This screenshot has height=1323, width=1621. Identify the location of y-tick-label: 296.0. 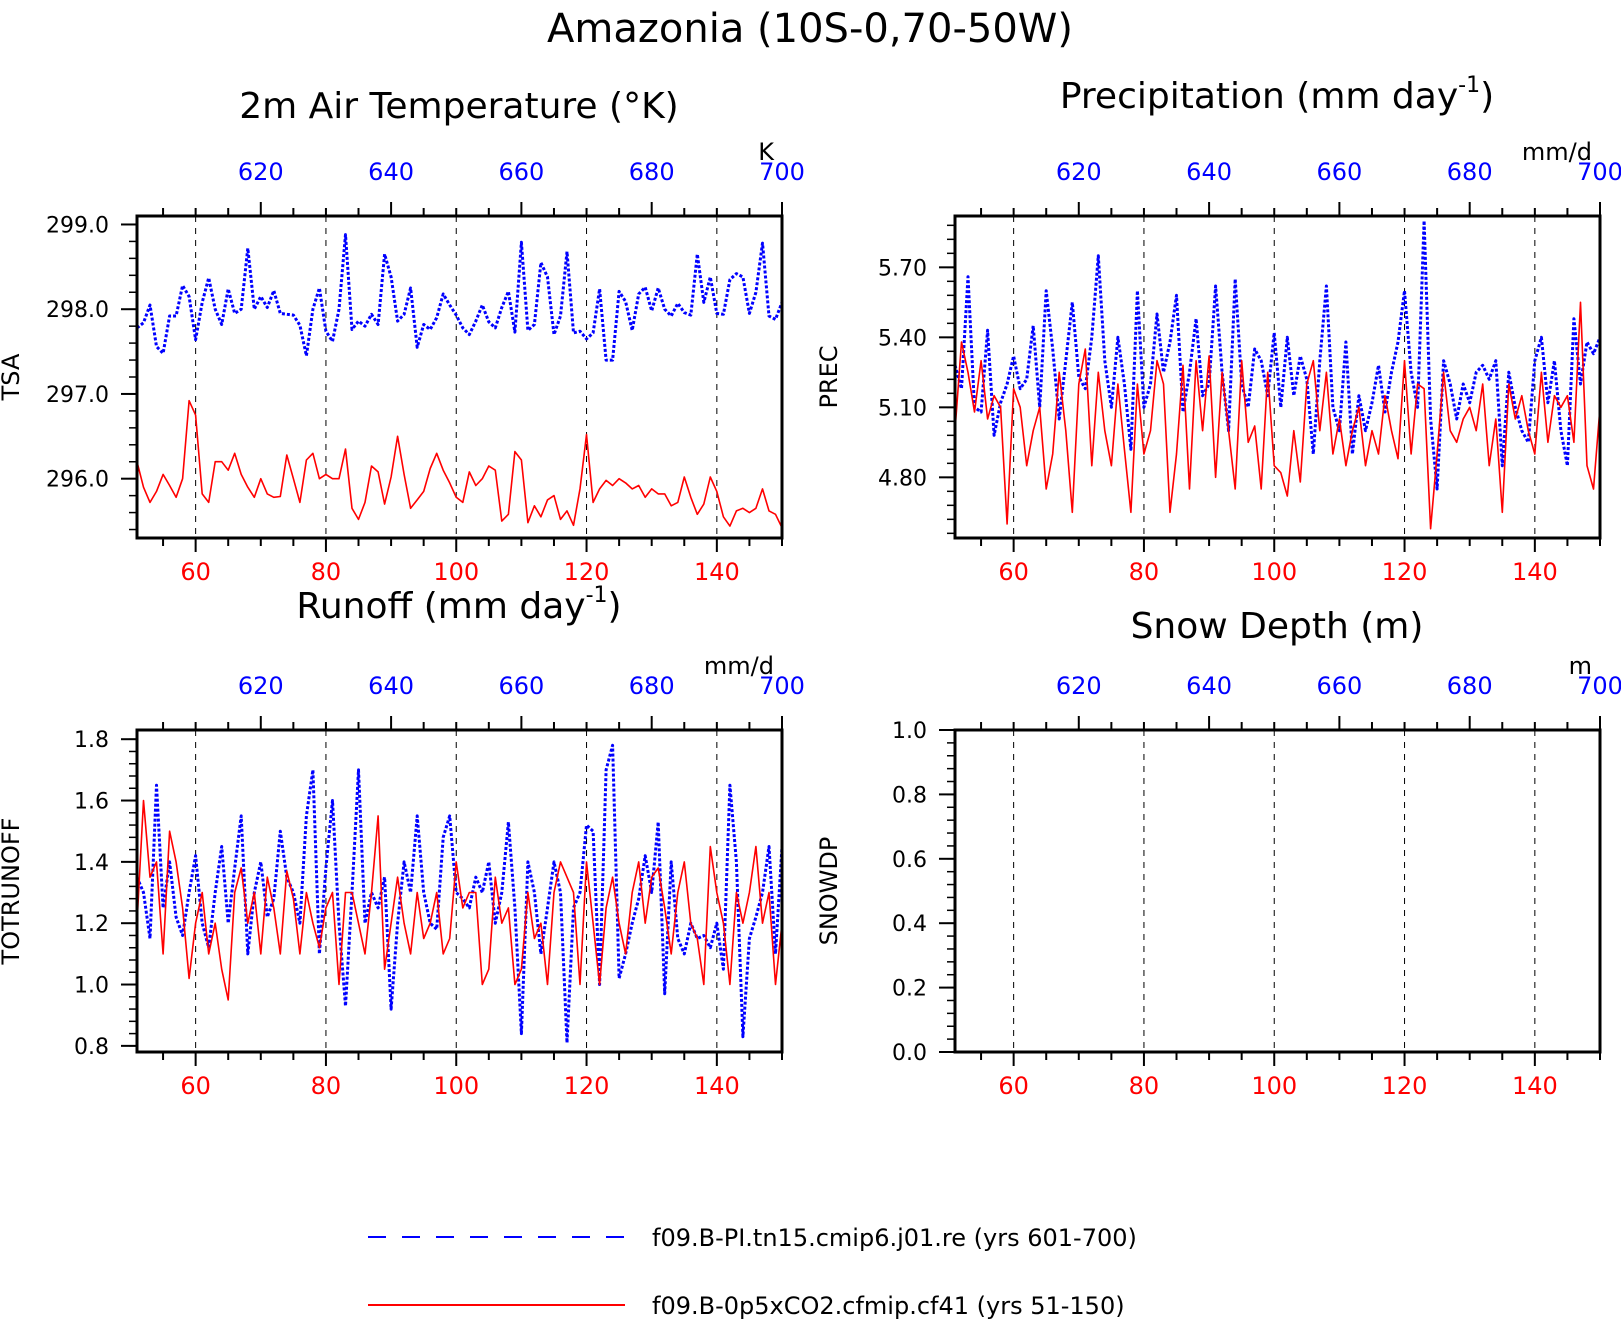
(77, 480).